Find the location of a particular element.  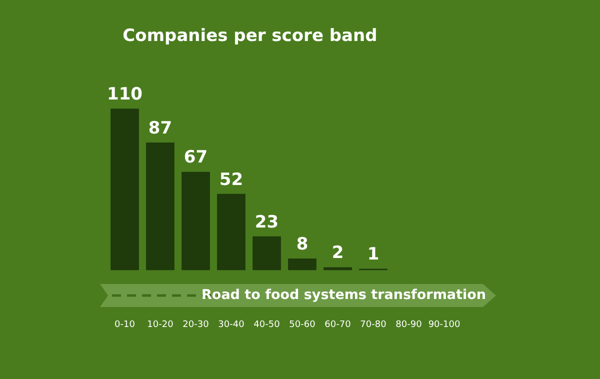

x-tick-label: 40-50 is located at coordinates (267, 325).